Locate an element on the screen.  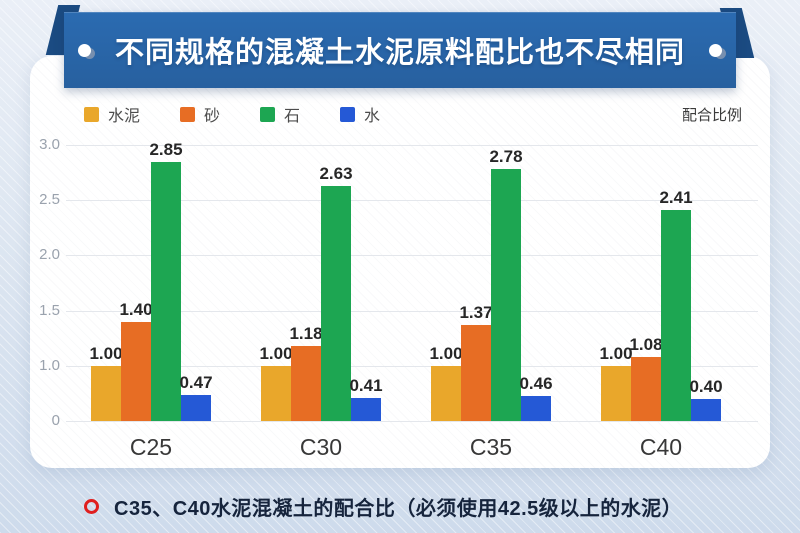
y-axis-tick: 3.0 is located at coordinates (49, 144).